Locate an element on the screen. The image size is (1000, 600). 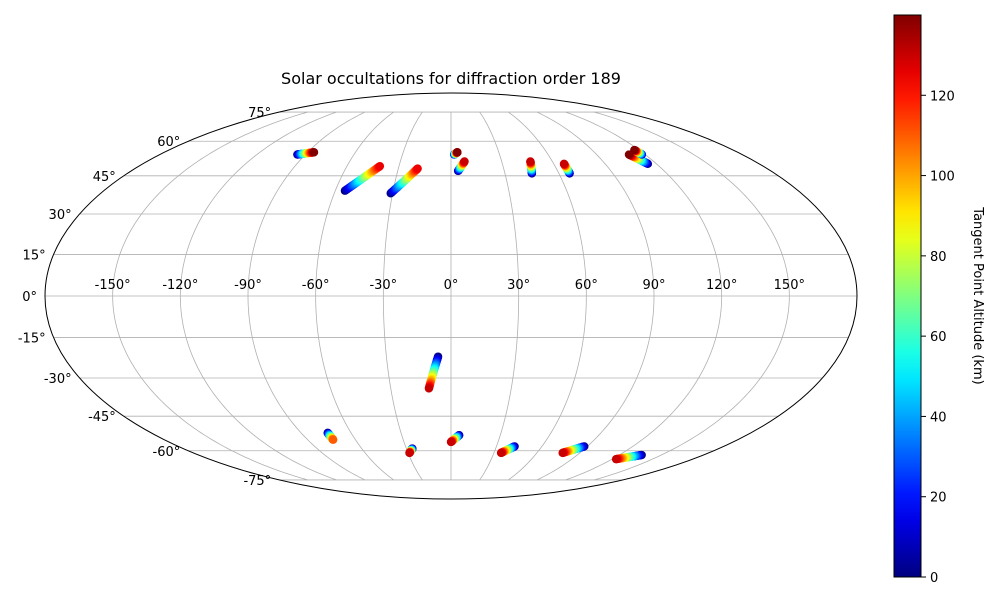
latitude-tick-label: 60° is located at coordinates (168, 142).